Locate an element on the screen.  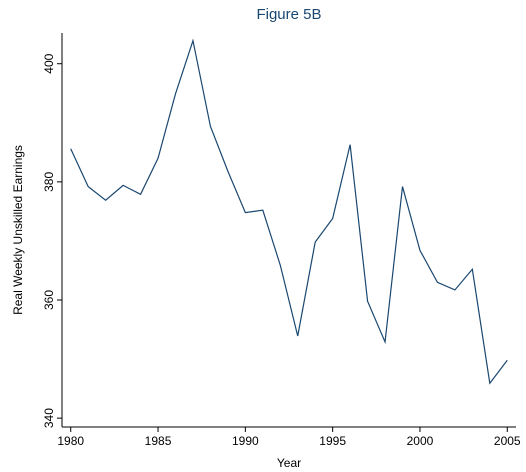
y-axis-label: Real Weekly Unskilled Earnings is located at coordinates (18, 230).